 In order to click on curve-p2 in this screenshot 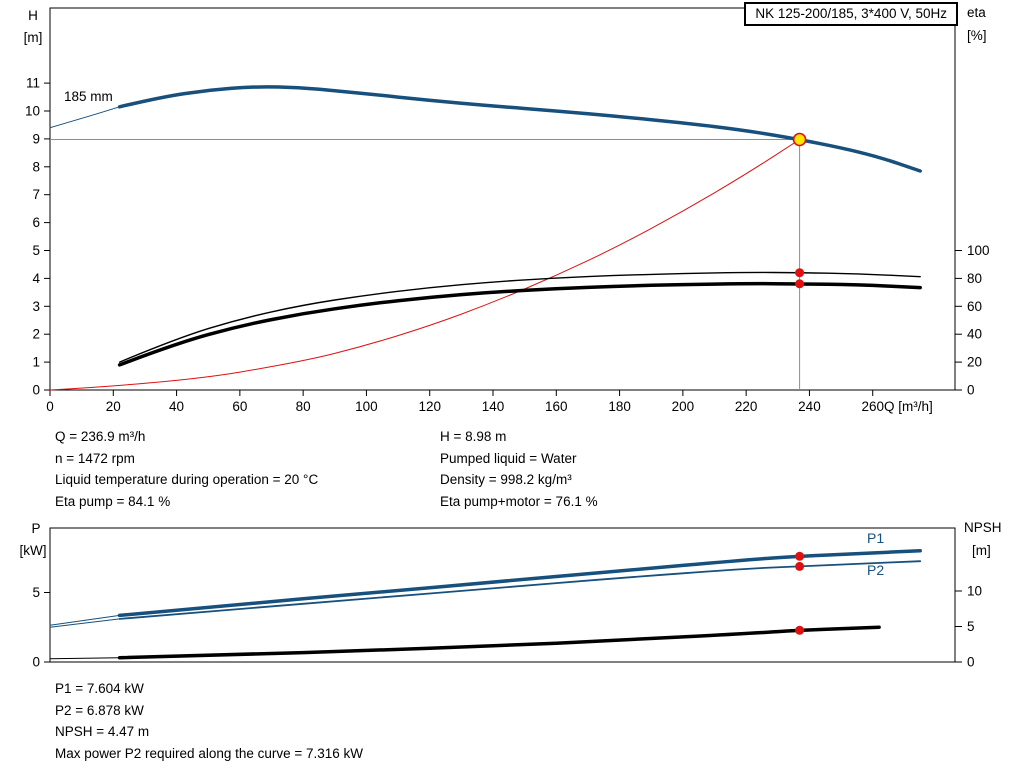, I will do `click(520, 590)`.